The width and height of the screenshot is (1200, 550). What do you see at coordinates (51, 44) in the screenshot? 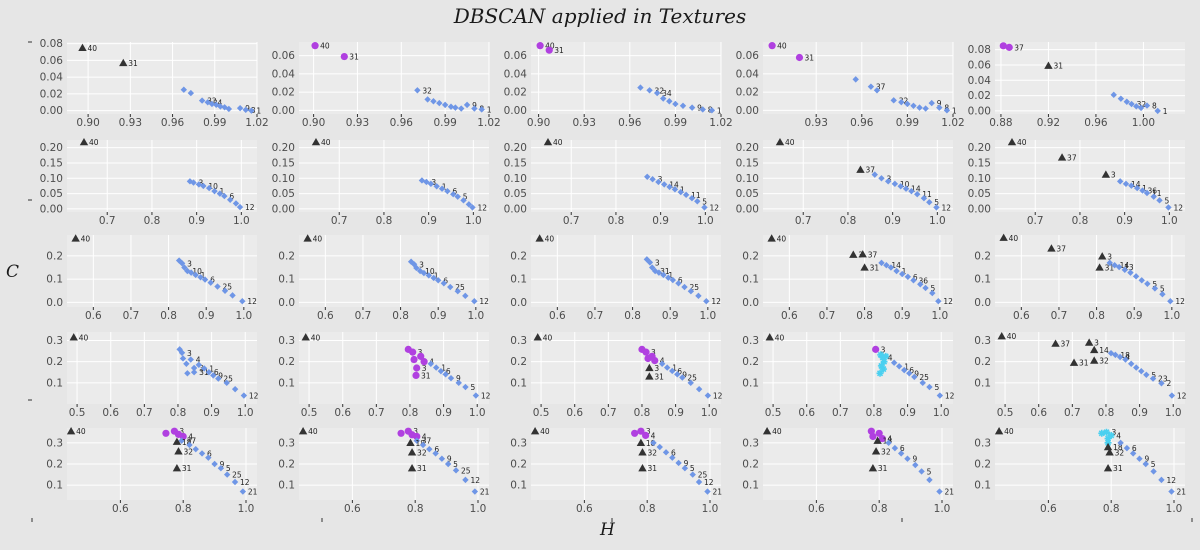
I see `y-tick-label: 0.08` at bounding box center [51, 44].